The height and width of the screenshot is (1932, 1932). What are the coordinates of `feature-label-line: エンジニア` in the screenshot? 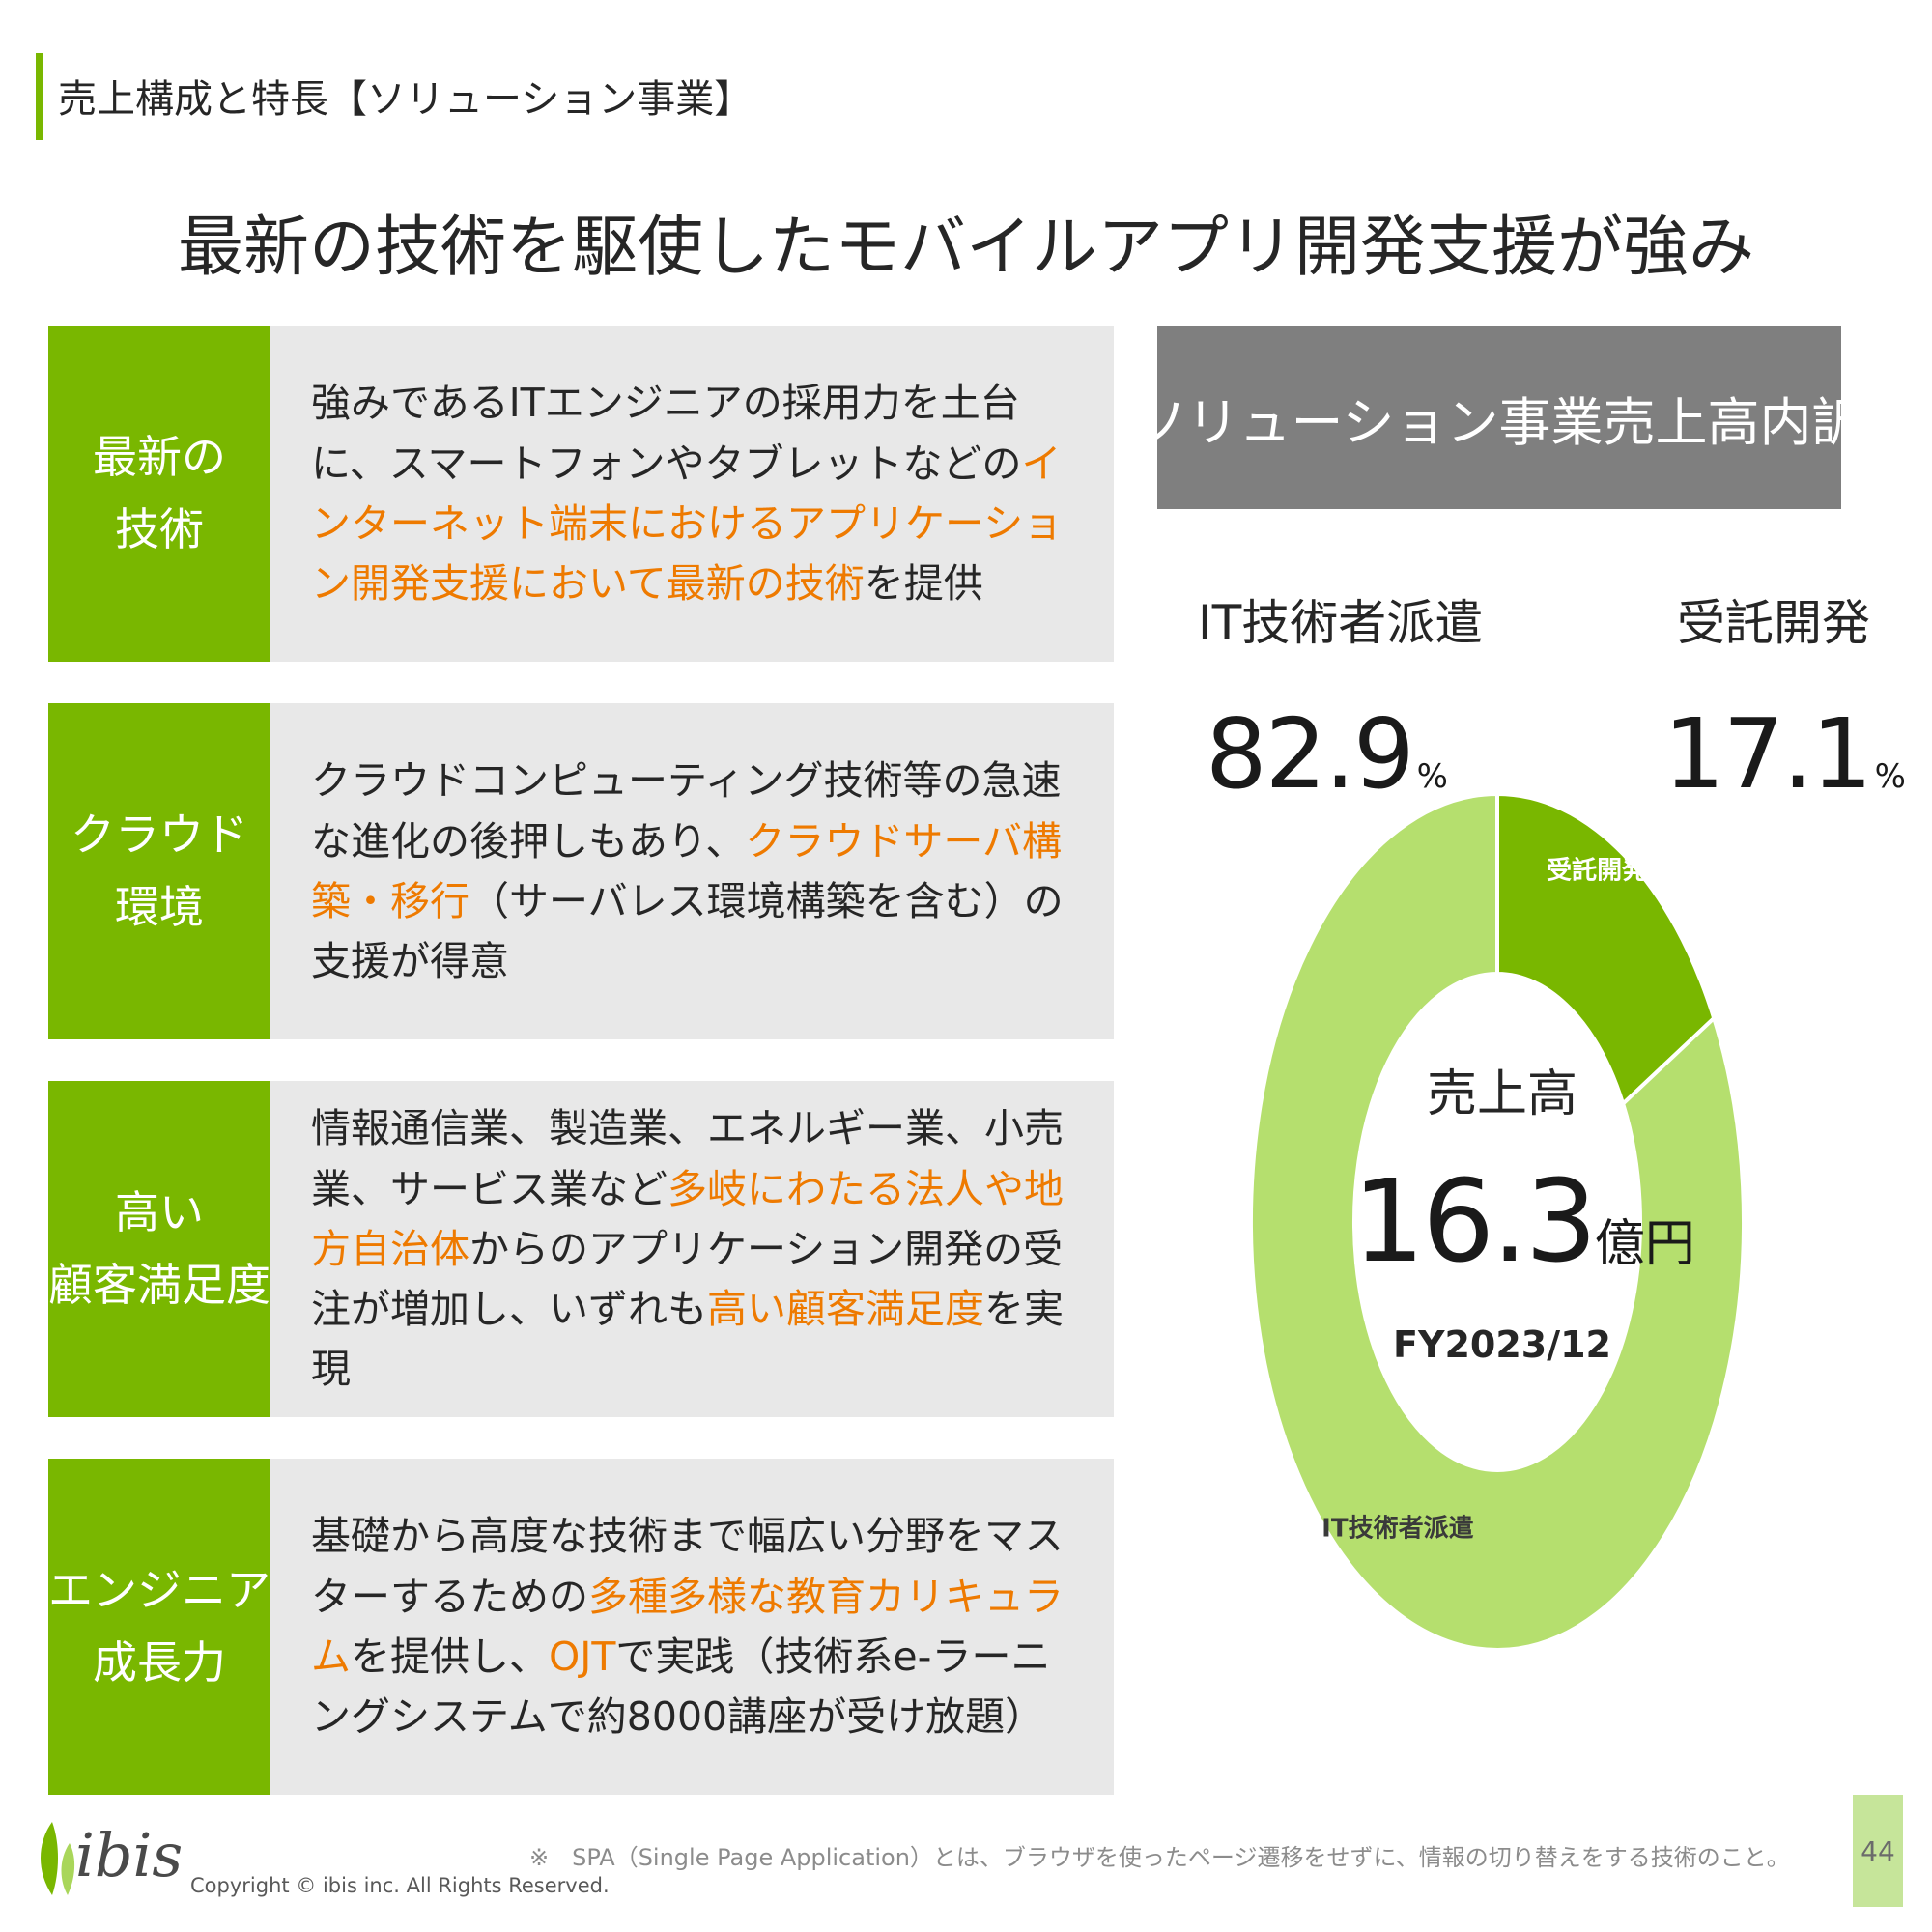 It's located at (159, 1590).